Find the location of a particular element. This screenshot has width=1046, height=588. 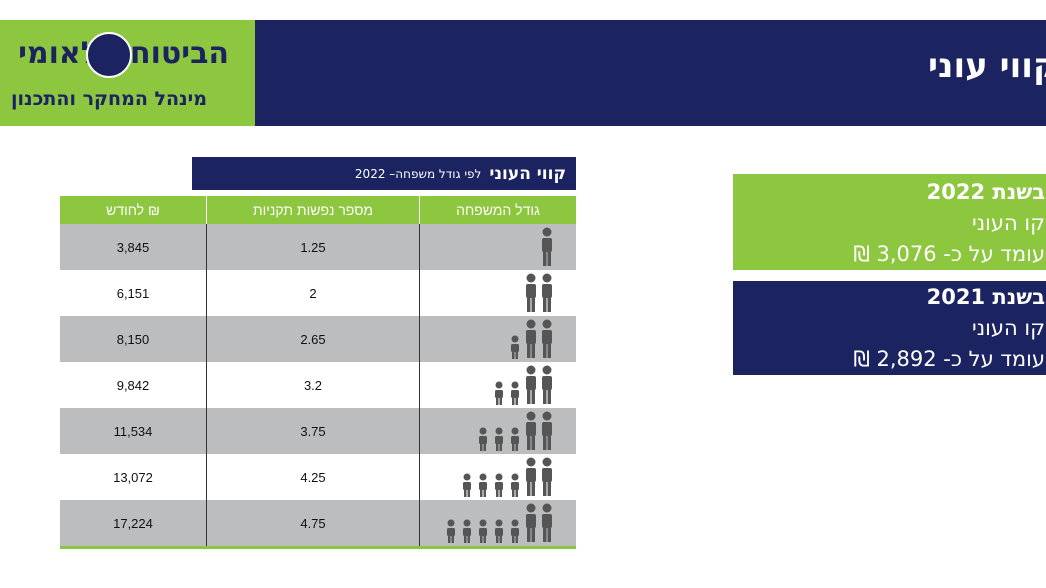

table-row: 3.2 9,842 is located at coordinates (318, 385).